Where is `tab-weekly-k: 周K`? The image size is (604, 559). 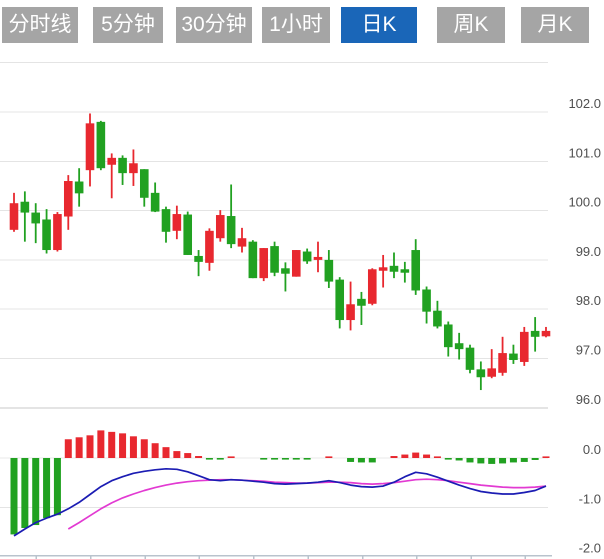
tab-weekly-k: 周K is located at coordinates (471, 25).